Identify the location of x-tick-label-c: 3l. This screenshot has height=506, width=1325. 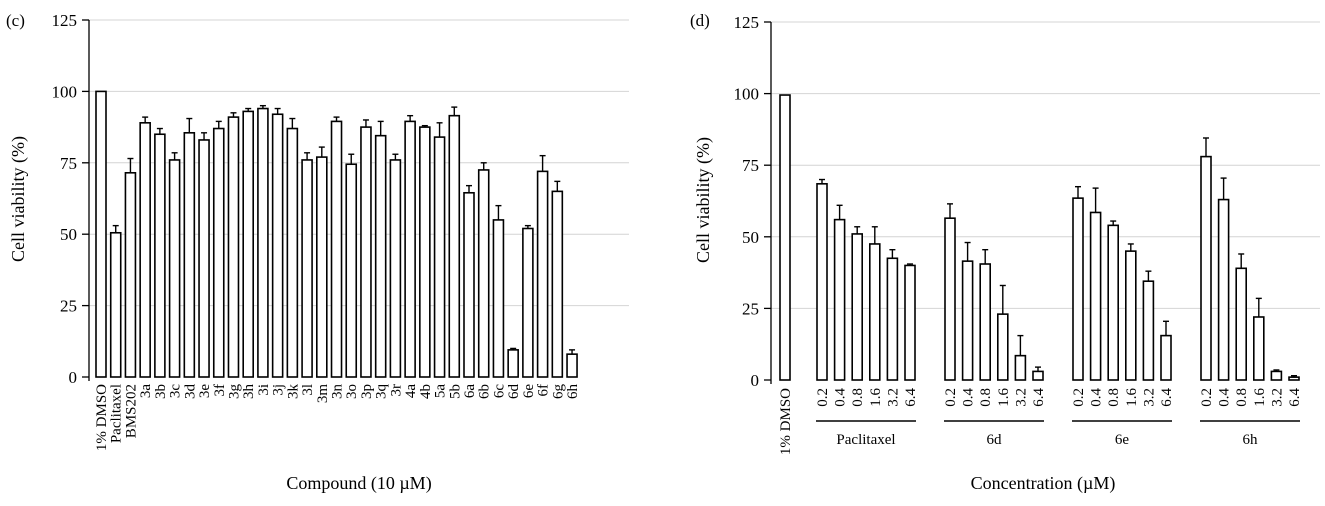
(308, 390).